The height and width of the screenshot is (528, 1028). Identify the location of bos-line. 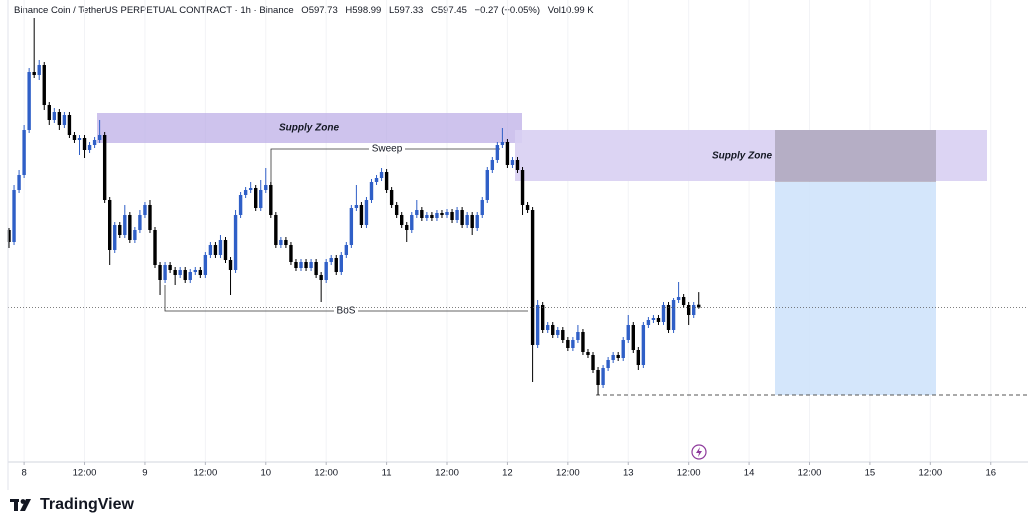
(346, 298).